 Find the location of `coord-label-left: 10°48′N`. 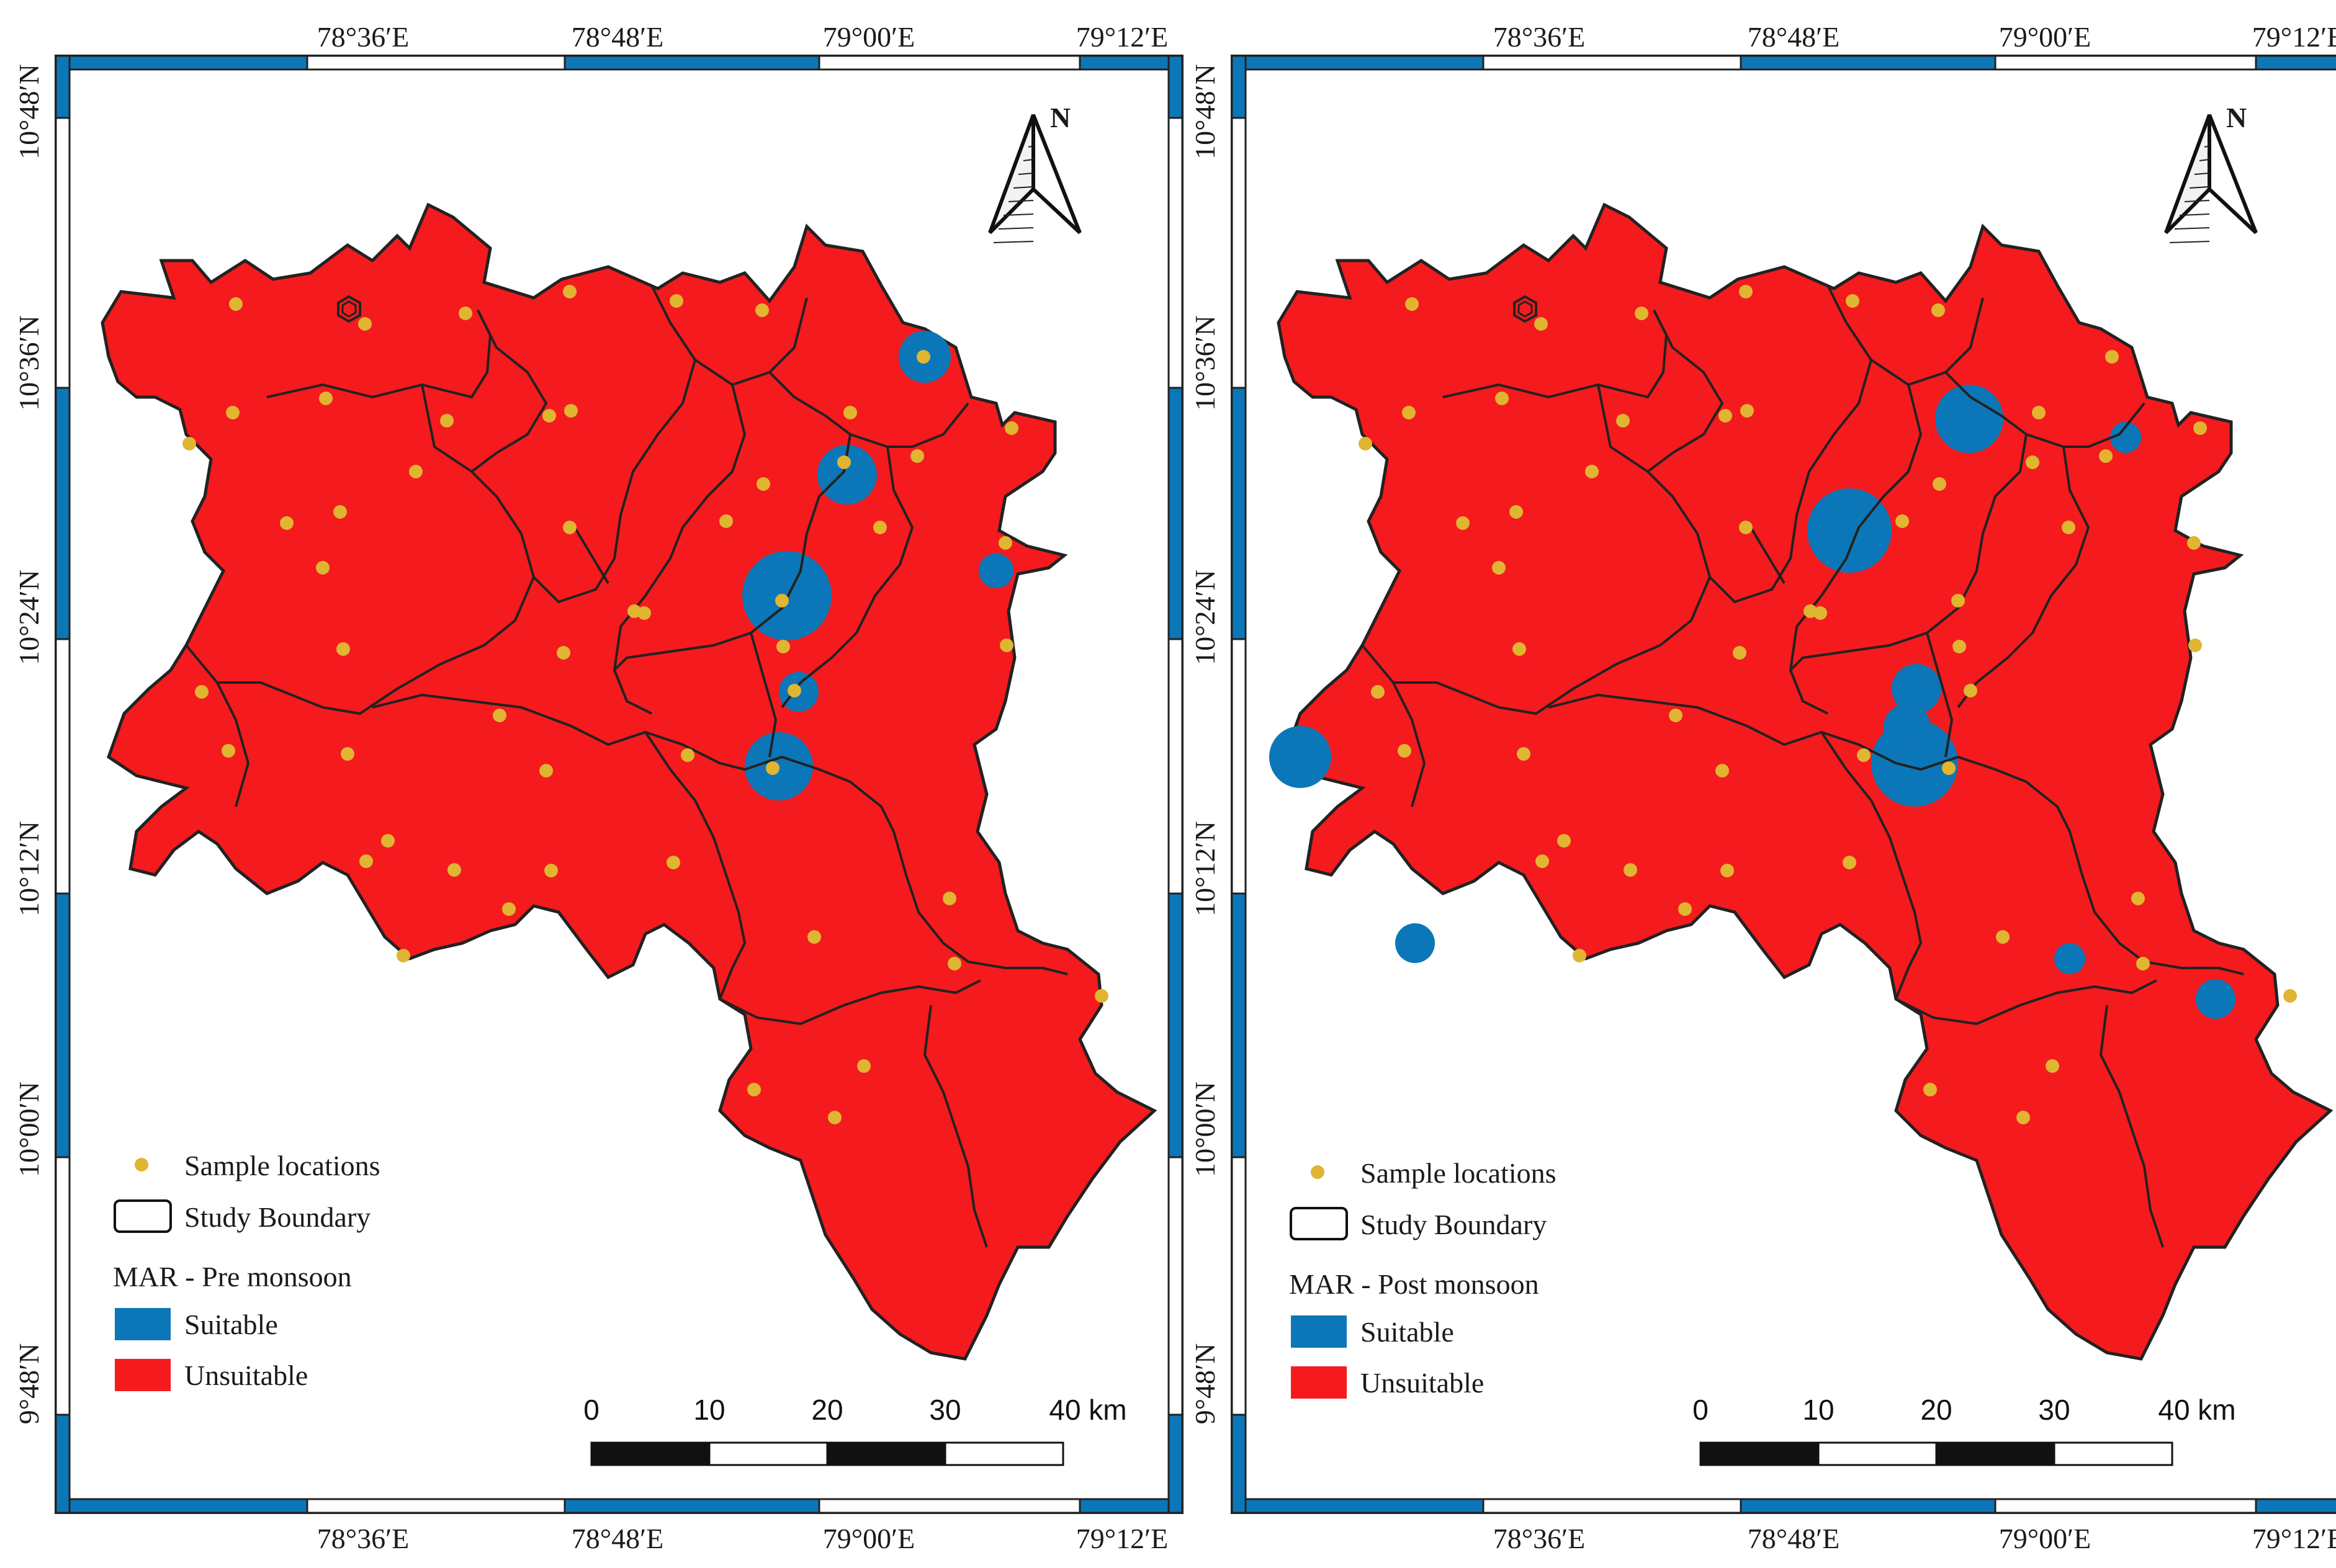

coord-label-left: 10°48′N is located at coordinates (29, 111).